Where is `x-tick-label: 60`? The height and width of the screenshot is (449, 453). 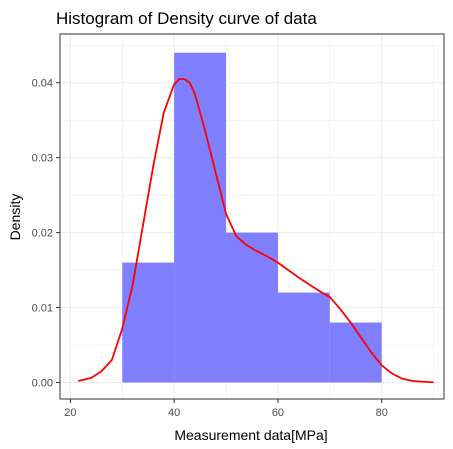 x-tick-label: 60 is located at coordinates (278, 413).